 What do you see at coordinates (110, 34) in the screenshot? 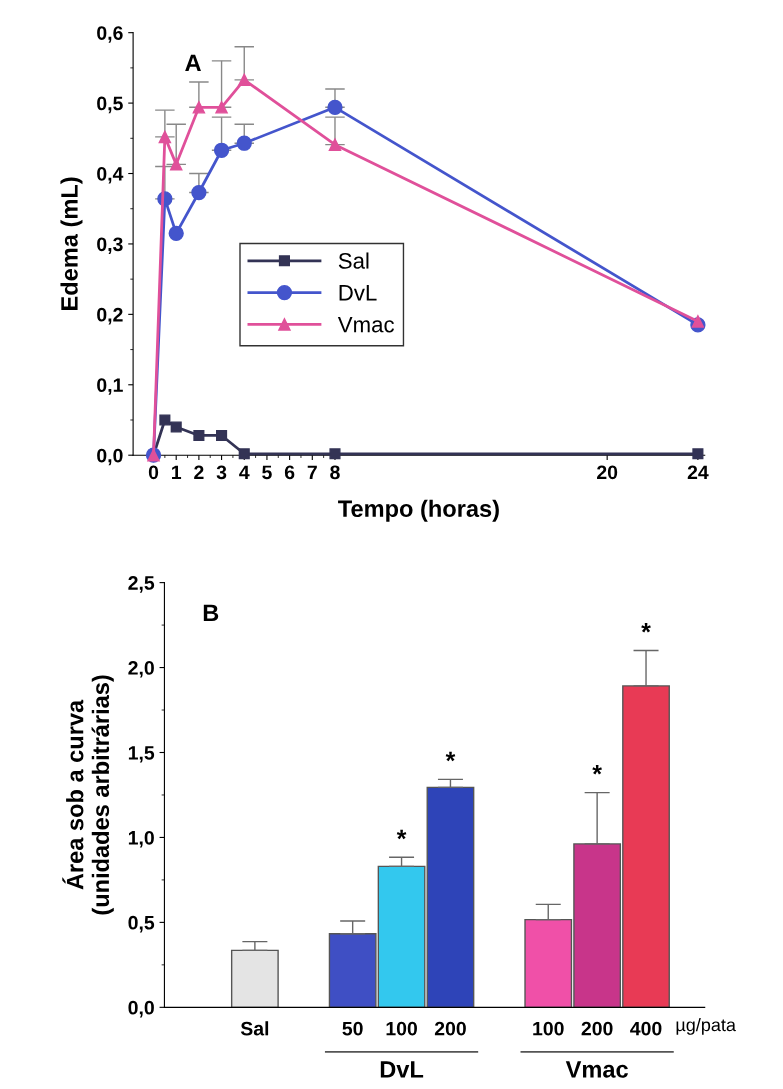
I see `y-tick-label: 0,6` at bounding box center [110, 34].